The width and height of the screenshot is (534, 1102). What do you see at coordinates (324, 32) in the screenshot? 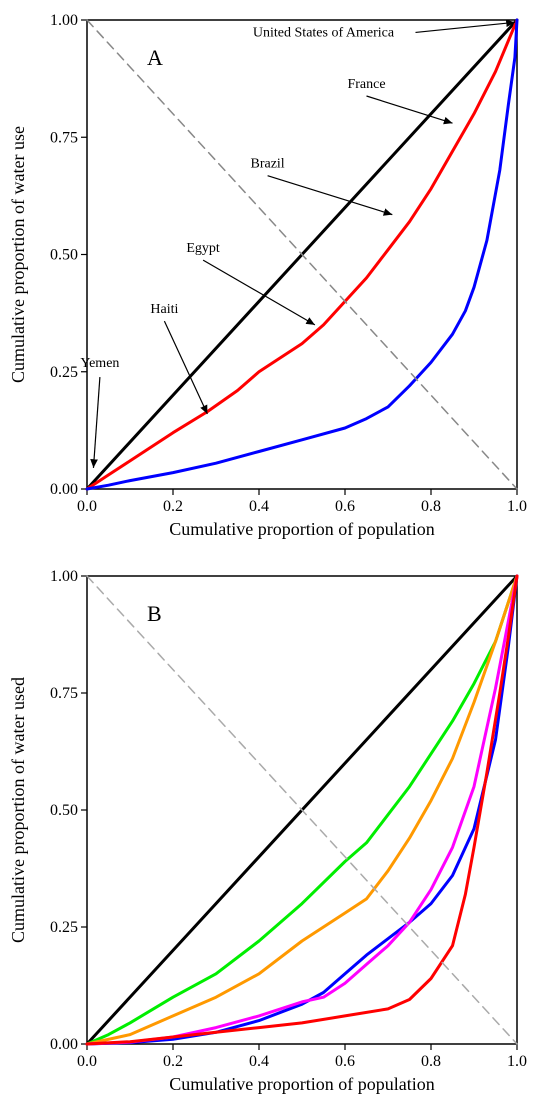
I see `annotation-label: United States of America` at bounding box center [324, 32].